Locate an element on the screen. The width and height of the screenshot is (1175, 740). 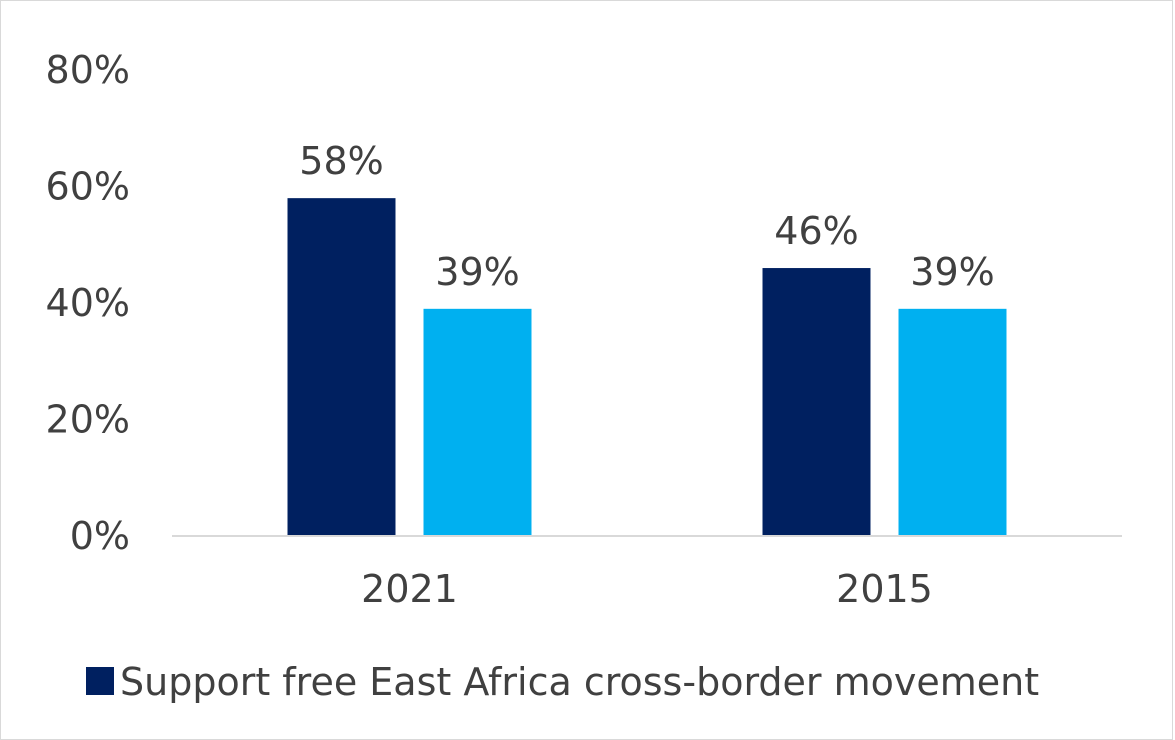
y-tick-label: 0% is located at coordinates (100, 536).